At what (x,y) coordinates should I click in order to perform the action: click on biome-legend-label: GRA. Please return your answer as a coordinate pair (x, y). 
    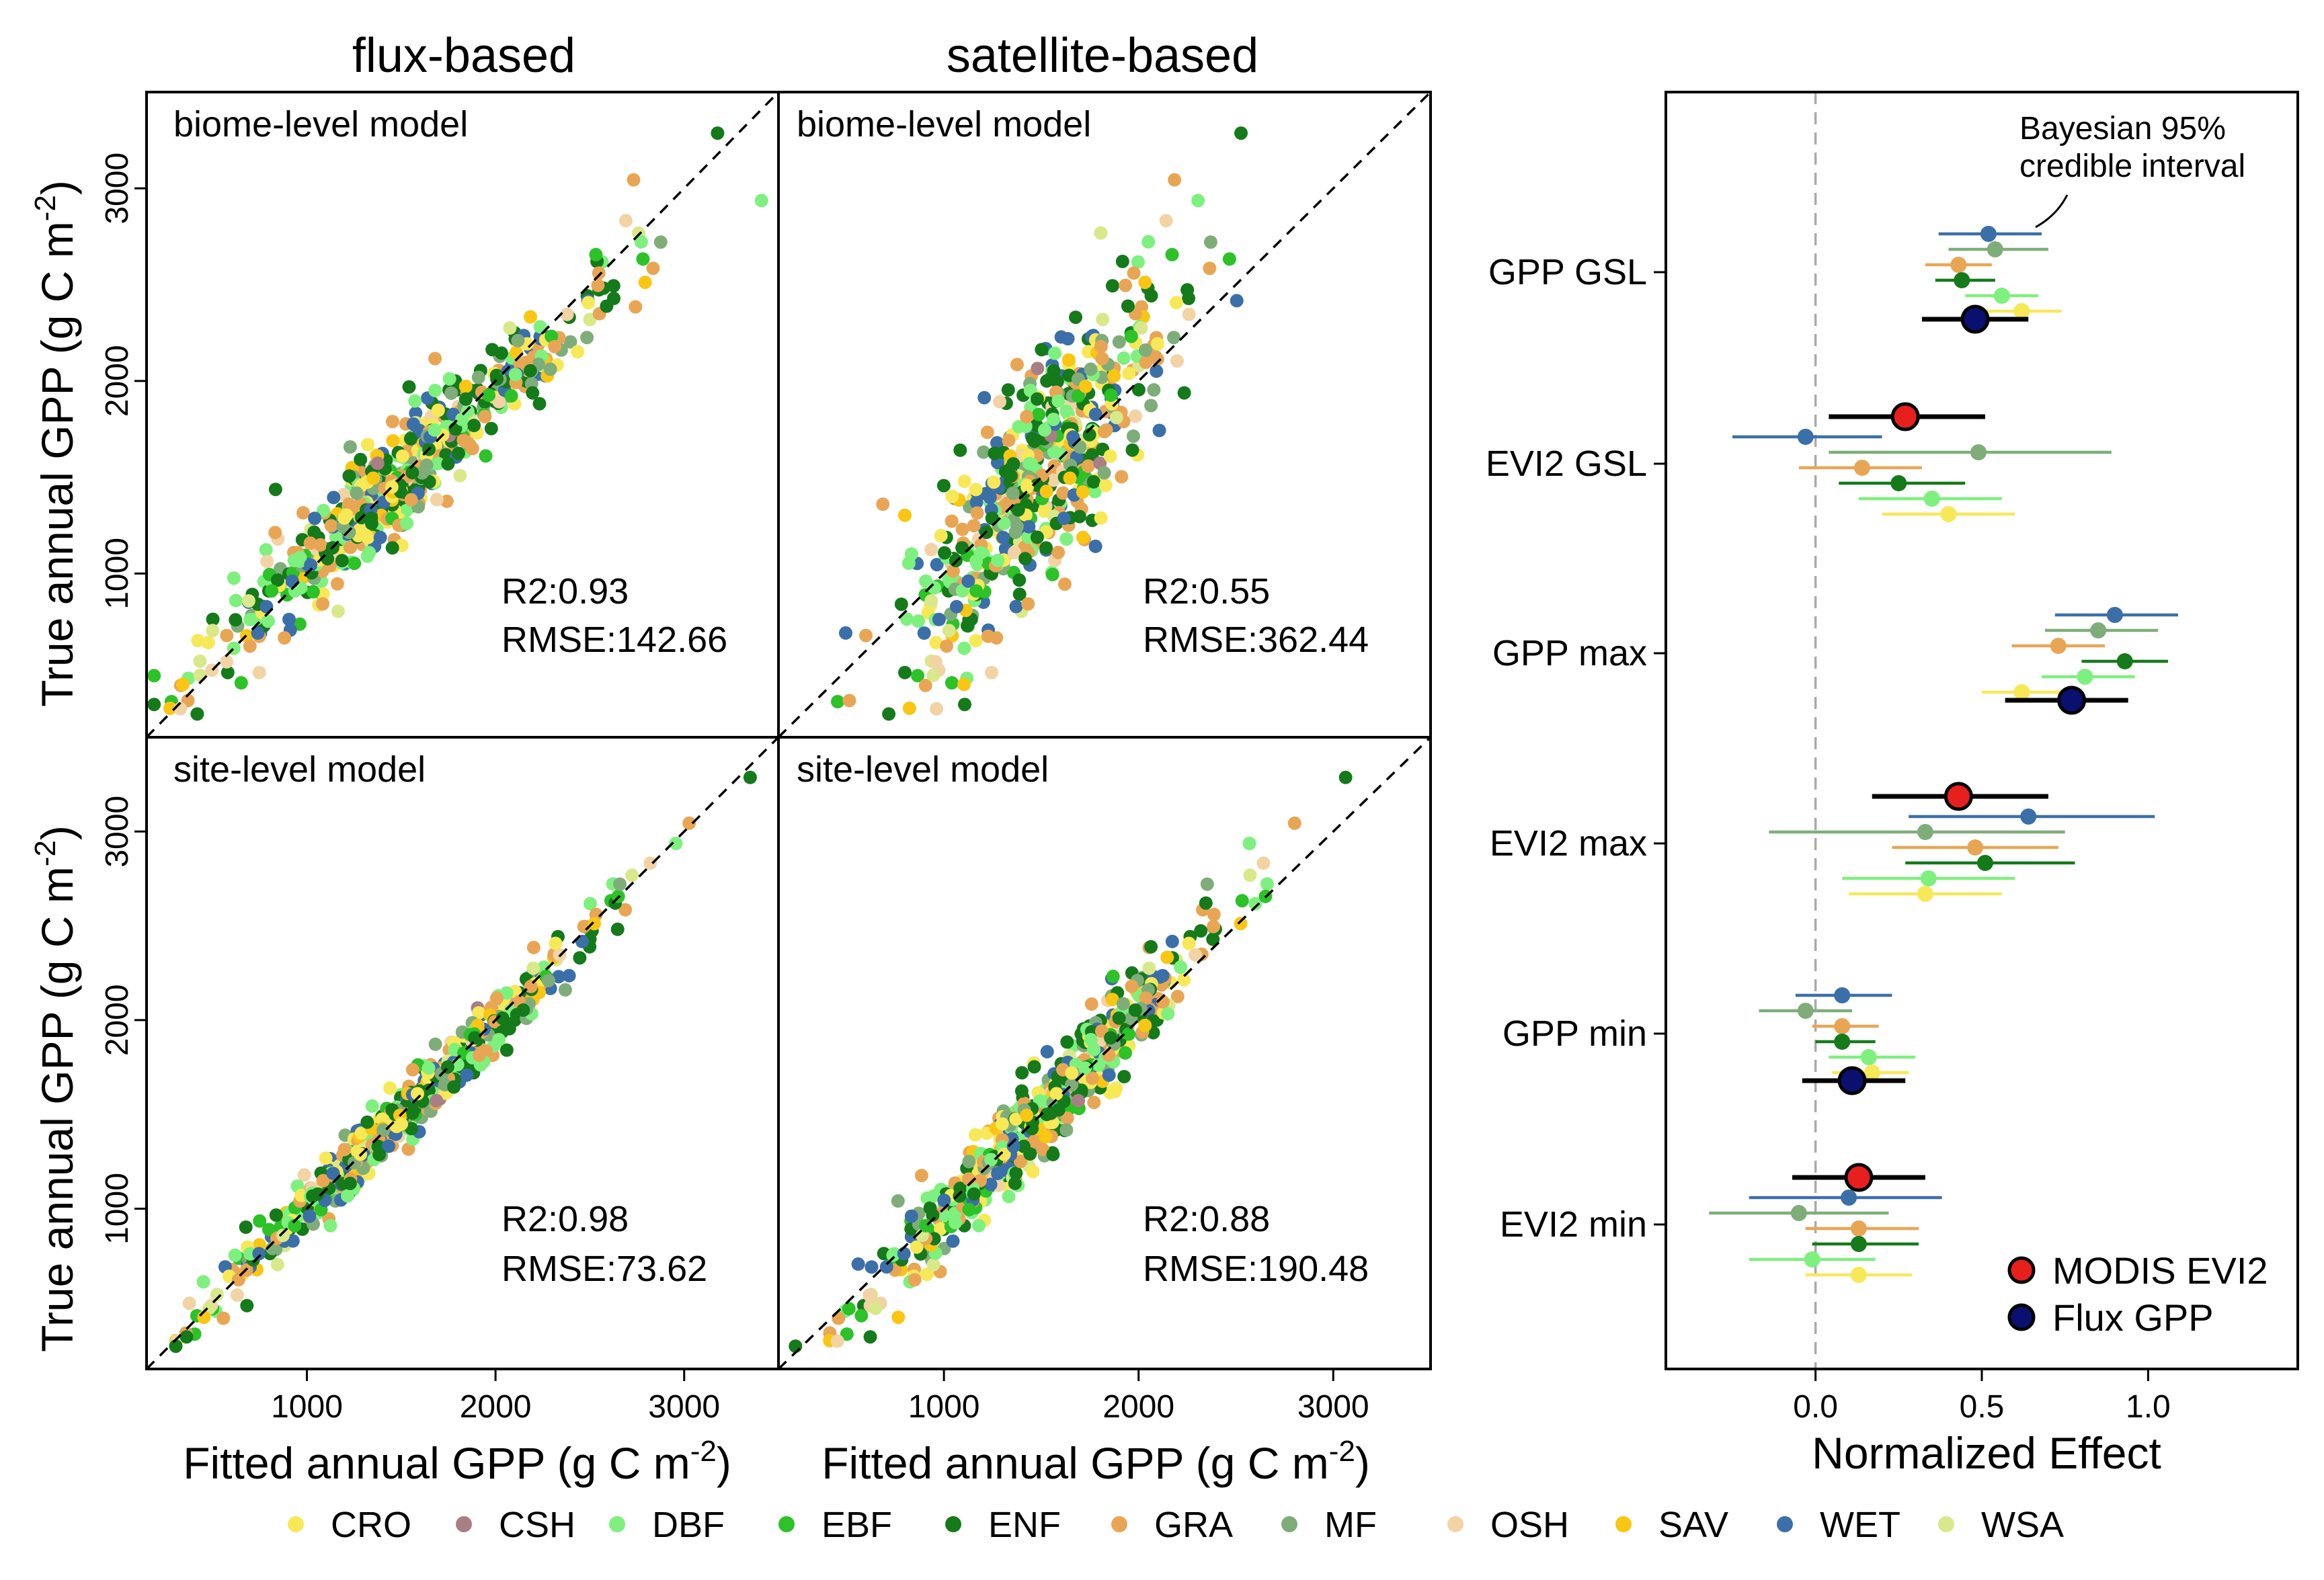
    Looking at the image, I should click on (1193, 1525).